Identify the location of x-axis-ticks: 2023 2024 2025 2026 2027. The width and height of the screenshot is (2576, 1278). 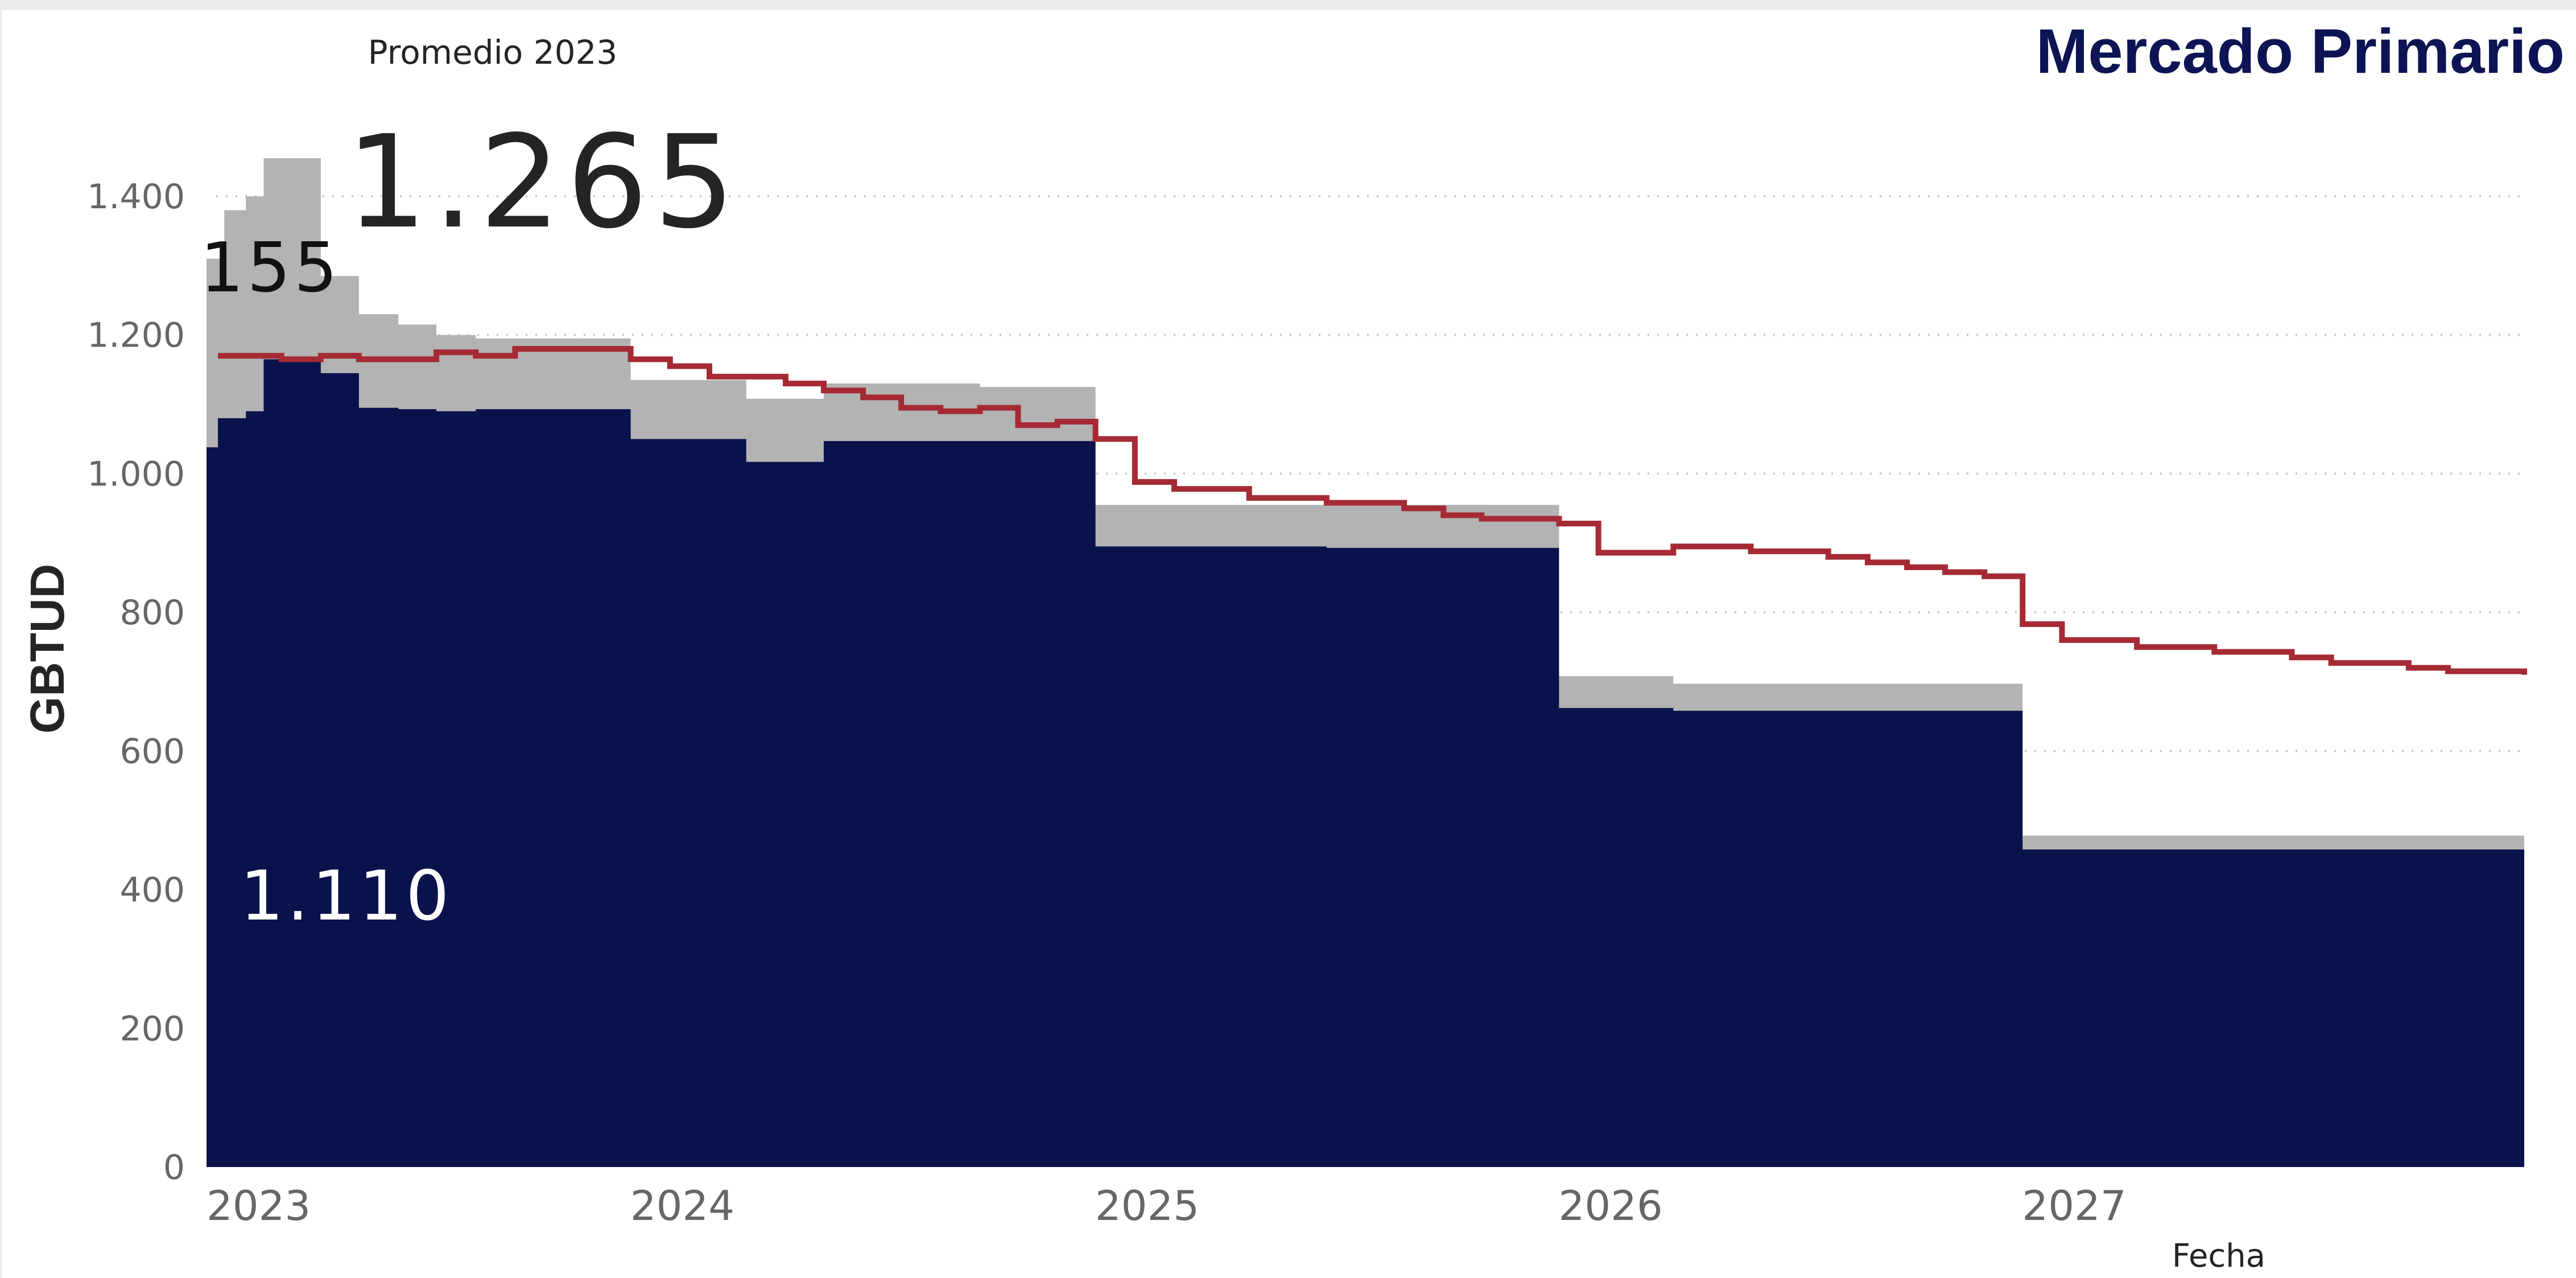
(1167, 1206).